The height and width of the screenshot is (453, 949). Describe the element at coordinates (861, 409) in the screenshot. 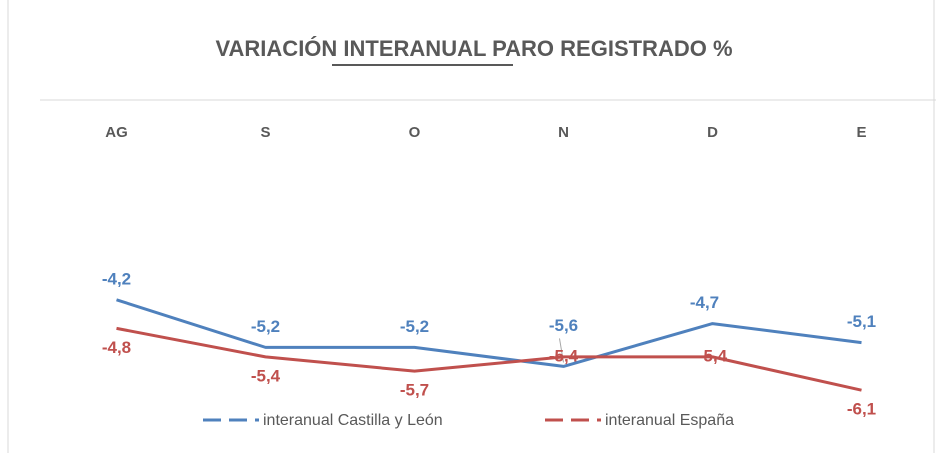

I see `data-label: -6,1` at that location.